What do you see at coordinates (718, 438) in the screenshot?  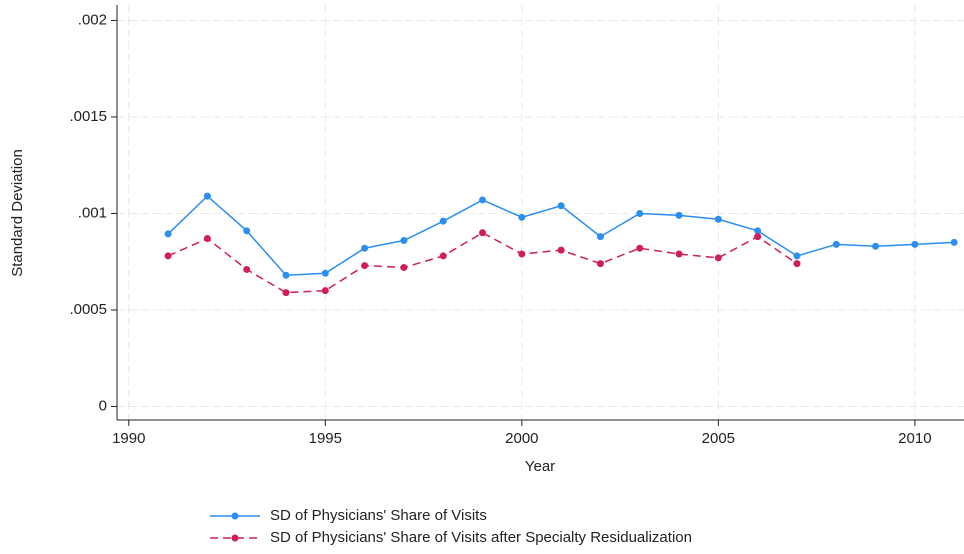 I see `x-tick-label: 2005` at bounding box center [718, 438].